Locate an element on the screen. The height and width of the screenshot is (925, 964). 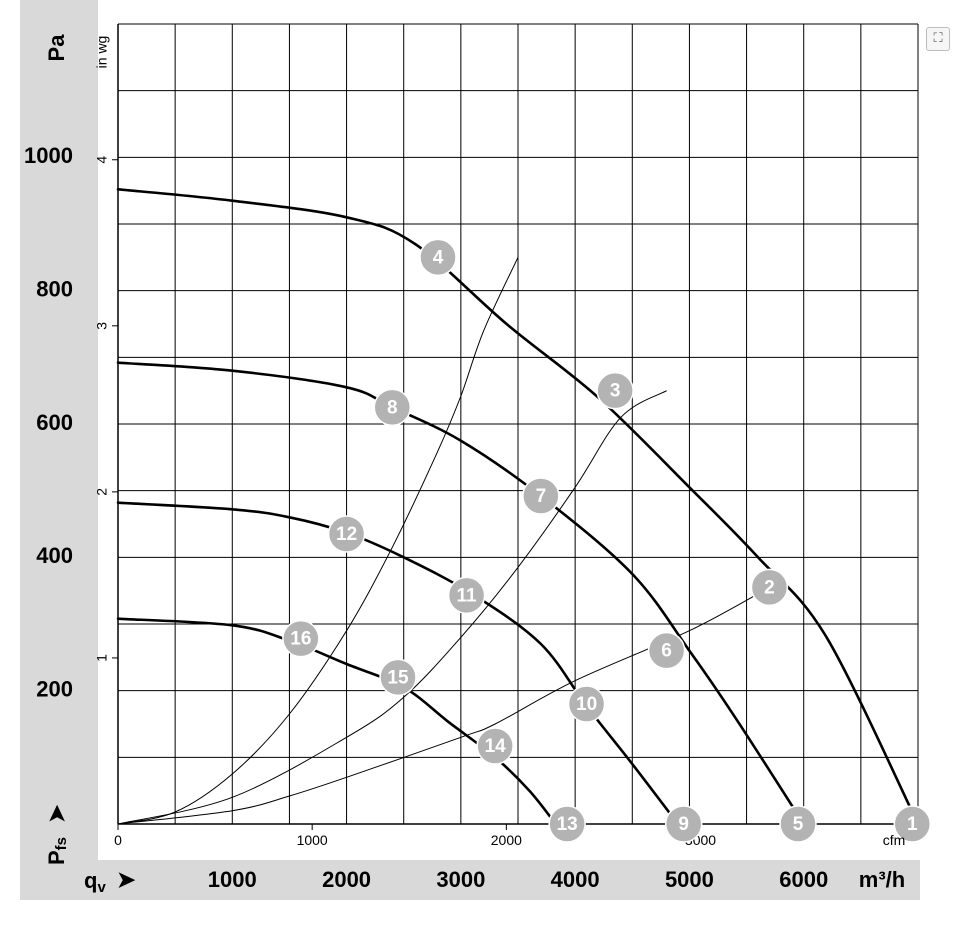
cfm-tick-label: 1000 is located at coordinates (312, 840).